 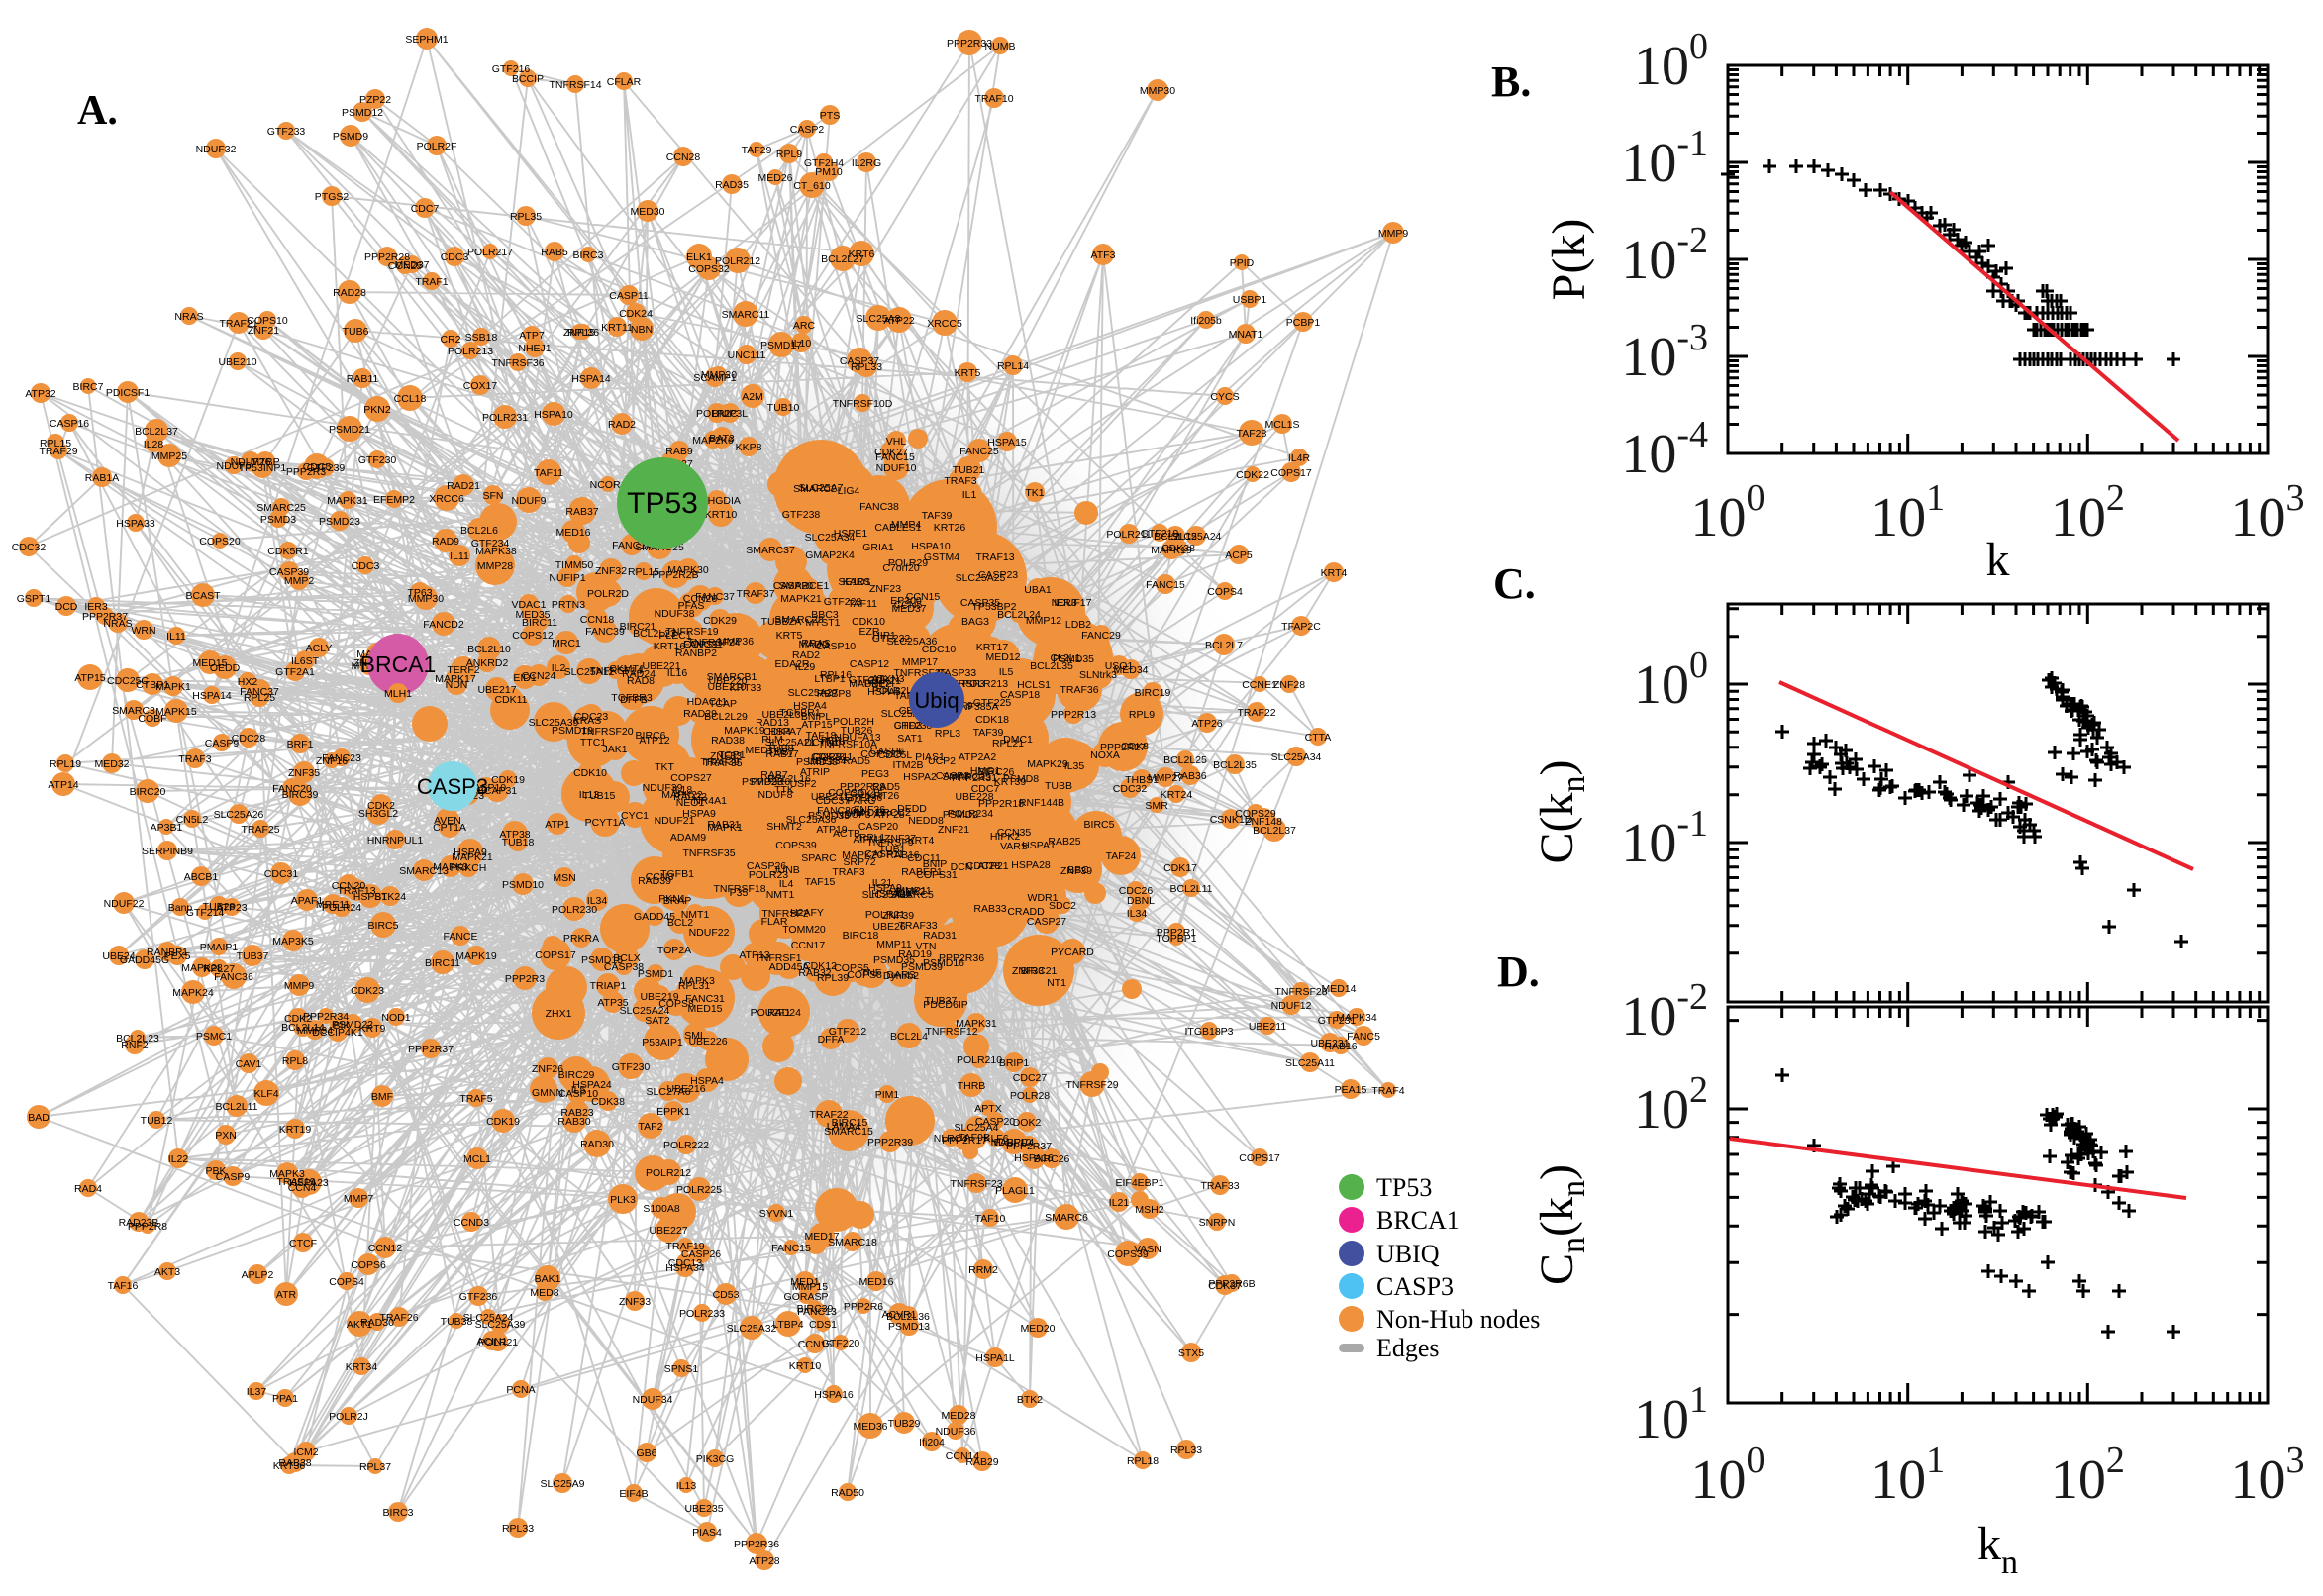 What do you see at coordinates (723, 825) in the screenshot?
I see `svg-text: RAB31` at bounding box center [723, 825].